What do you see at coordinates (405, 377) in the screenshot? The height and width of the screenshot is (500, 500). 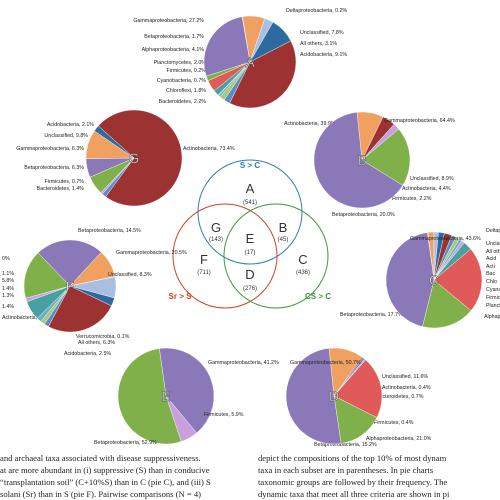 I see `pie-d-label: Unclassified, 11.6%` at bounding box center [405, 377].